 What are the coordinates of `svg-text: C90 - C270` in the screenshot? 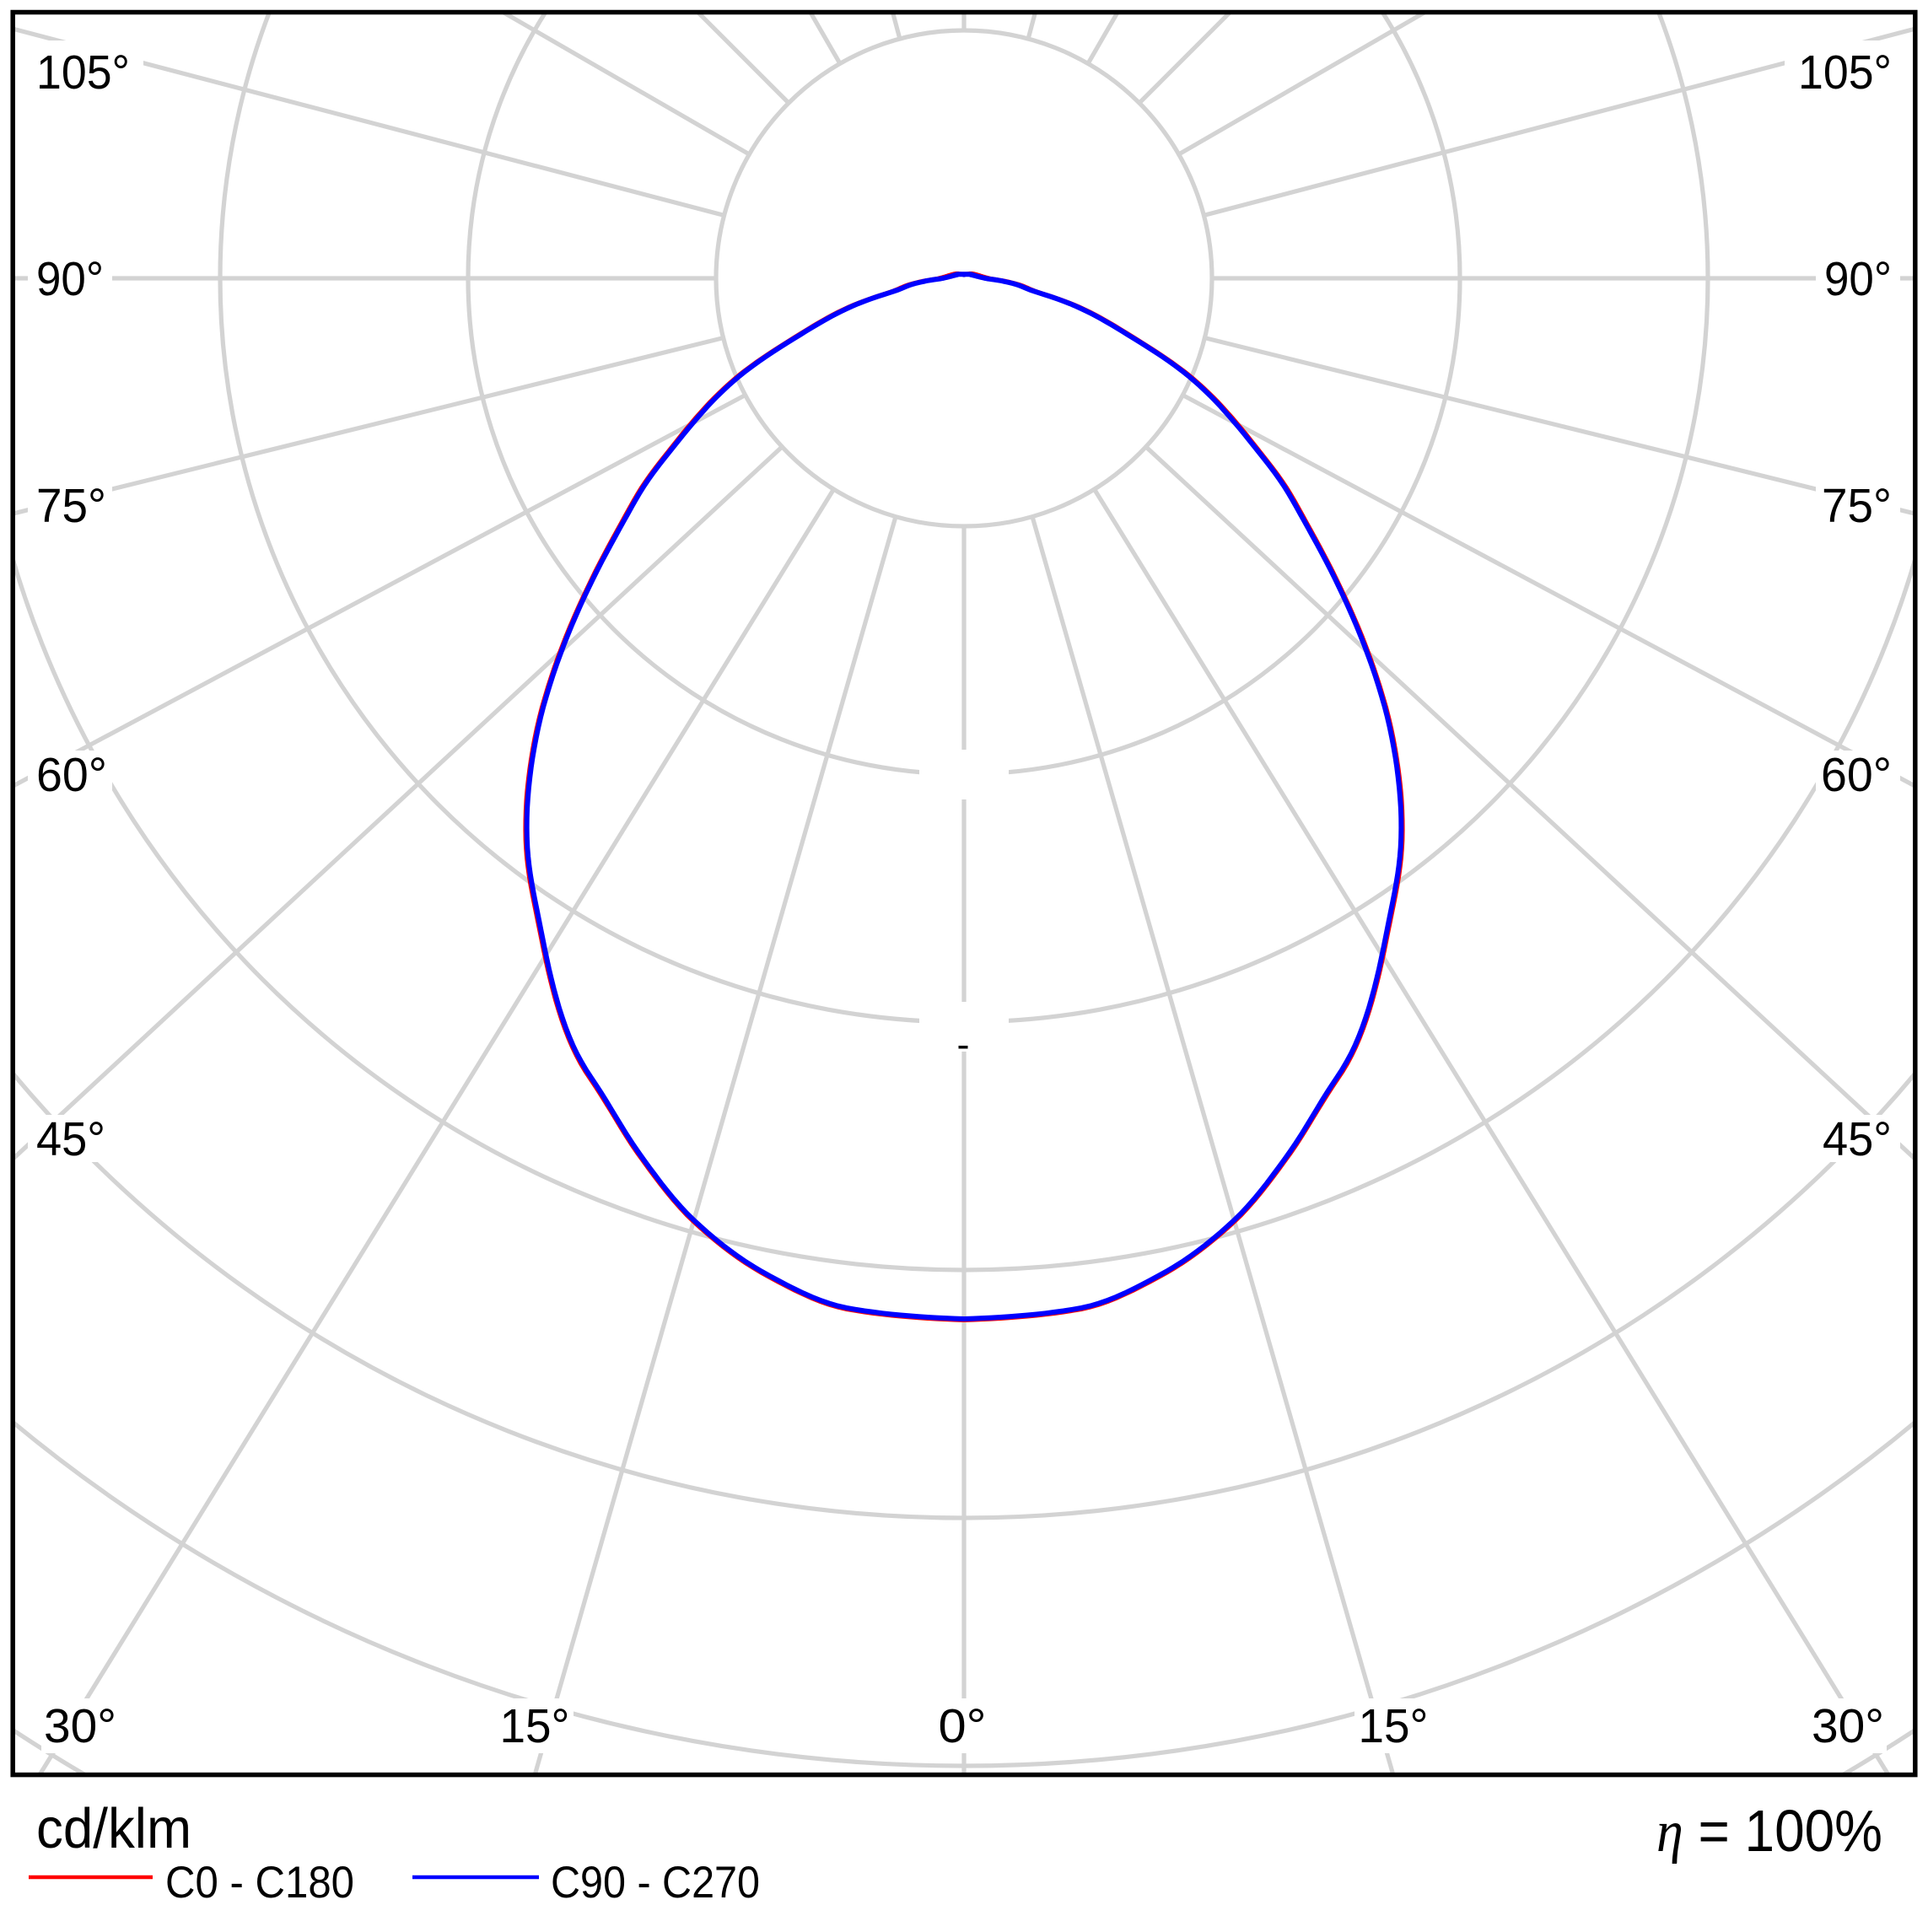 It's located at (655, 1883).